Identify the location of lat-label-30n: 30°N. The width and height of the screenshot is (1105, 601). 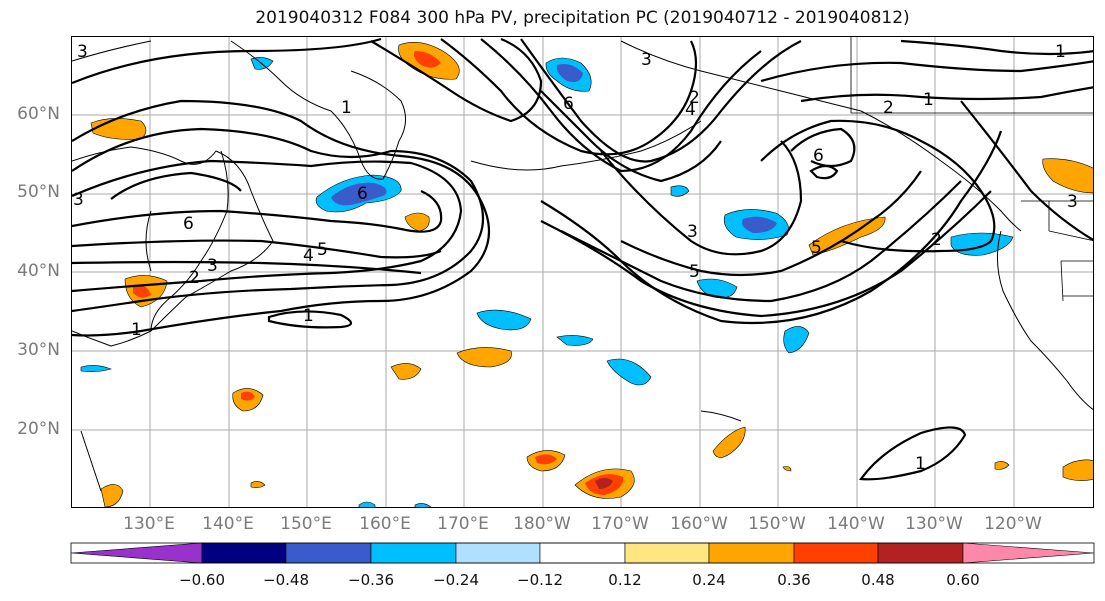
(38, 350).